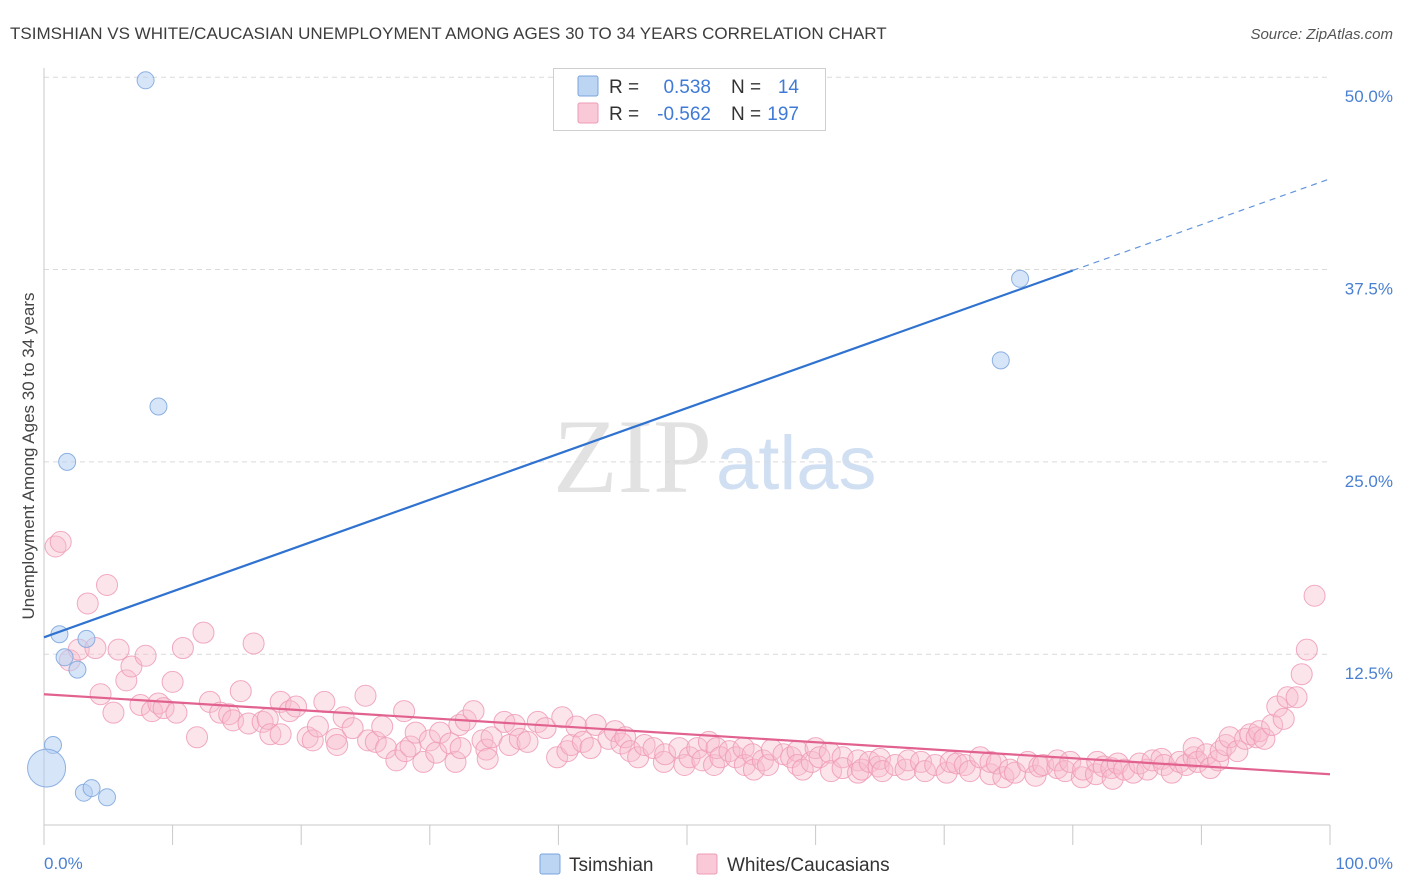  Describe the element at coordinates (689, 99) in the screenshot. I see `stats-legend: R = 0.538 N = 14 R = -0.562 N = 197` at that location.